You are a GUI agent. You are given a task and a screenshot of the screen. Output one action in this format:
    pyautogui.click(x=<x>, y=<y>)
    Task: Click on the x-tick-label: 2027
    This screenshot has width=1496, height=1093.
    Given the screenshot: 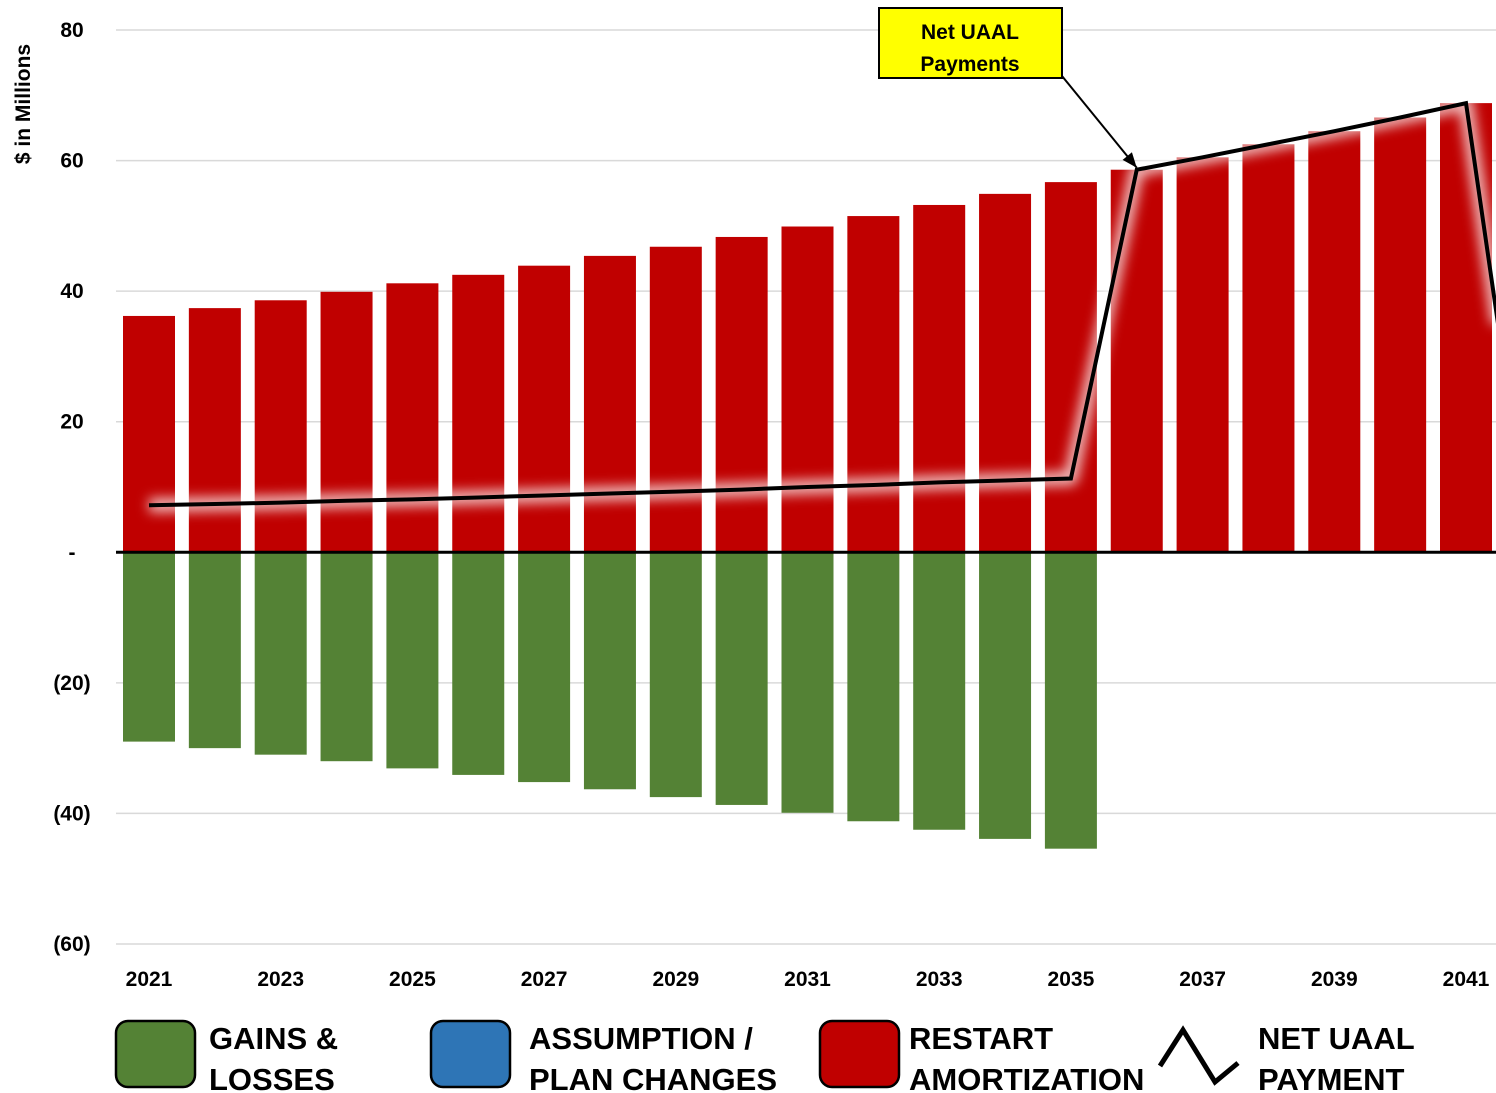 What is the action you would take?
    pyautogui.click(x=544, y=979)
    